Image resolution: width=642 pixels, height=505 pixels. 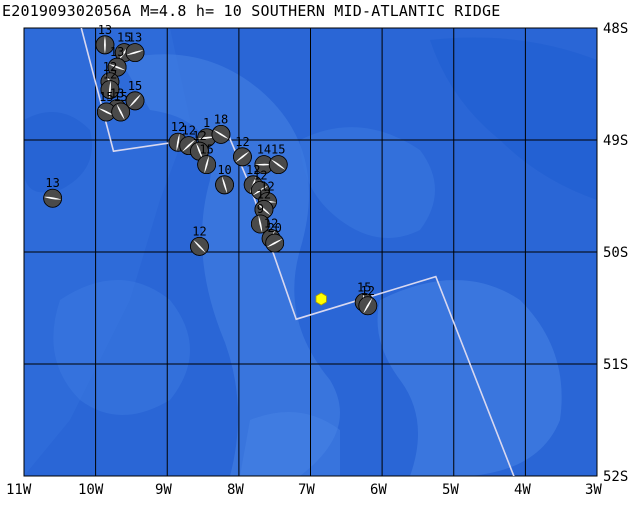 I want to click on focal-mechanism-beachball: 20, so click(x=275, y=238).